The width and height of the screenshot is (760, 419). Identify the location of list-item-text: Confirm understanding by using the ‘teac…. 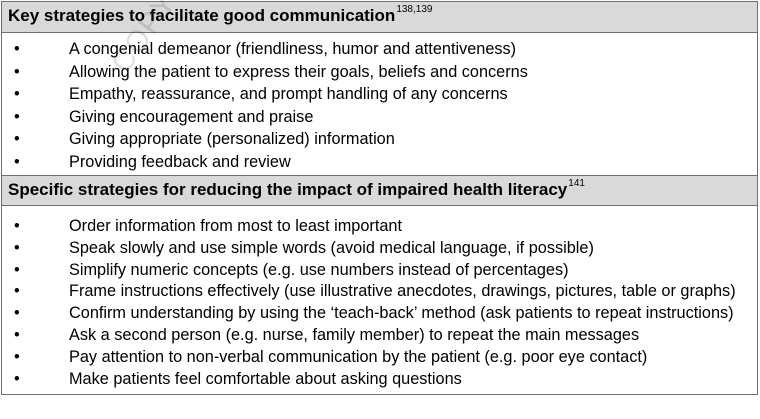
(401, 313).